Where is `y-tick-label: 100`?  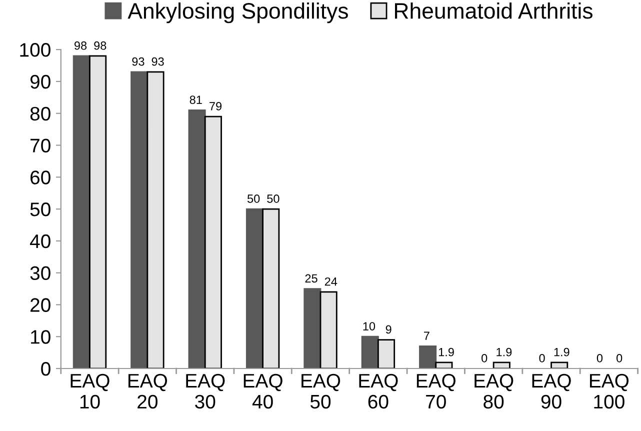 y-tick-label: 100 is located at coordinates (35, 50).